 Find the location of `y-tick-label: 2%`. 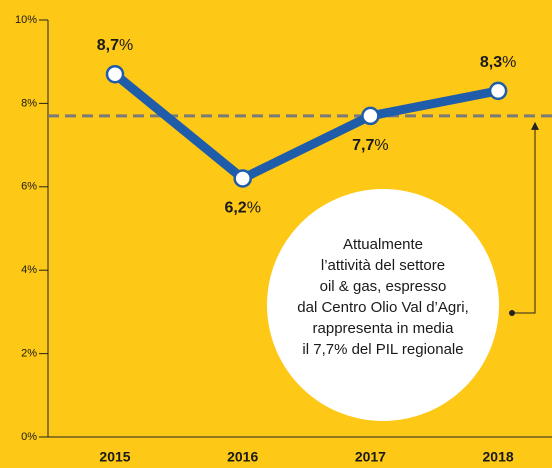

y-tick-label: 2% is located at coordinates (29, 354).